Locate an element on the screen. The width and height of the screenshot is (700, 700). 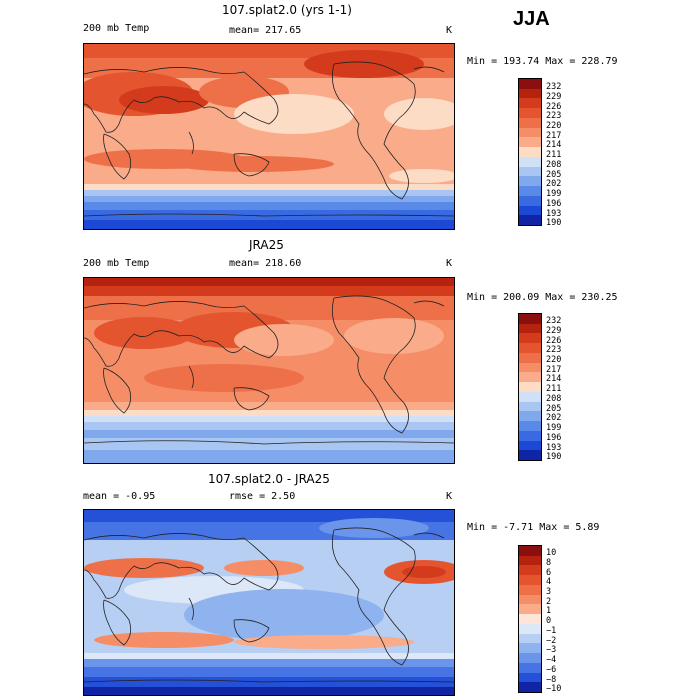
panel2-mean-label: mean= 218.60 is located at coordinates (265, 263).